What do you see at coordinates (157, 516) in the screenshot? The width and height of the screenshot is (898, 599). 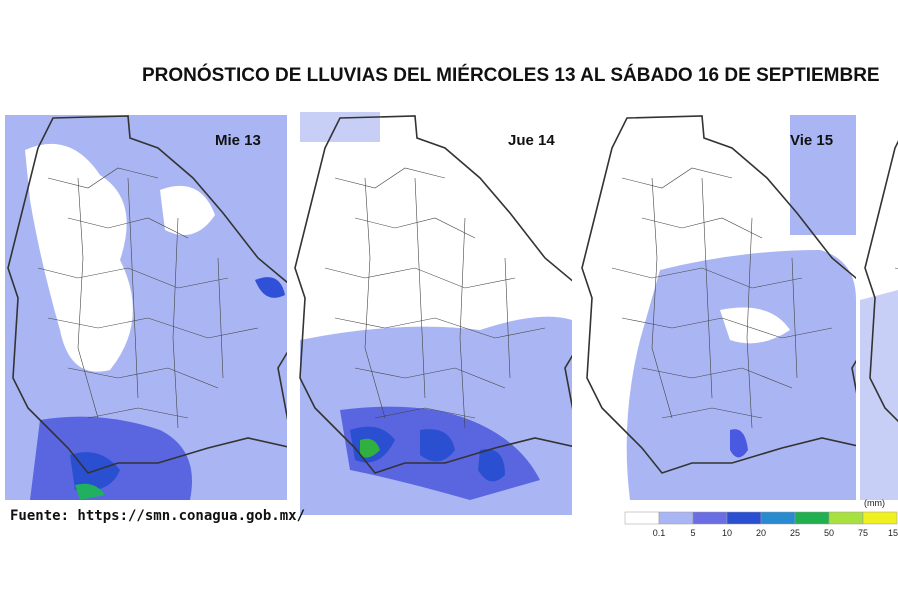 I see `source: Fuente: https://smn.conagua.gob.mx/` at bounding box center [157, 516].